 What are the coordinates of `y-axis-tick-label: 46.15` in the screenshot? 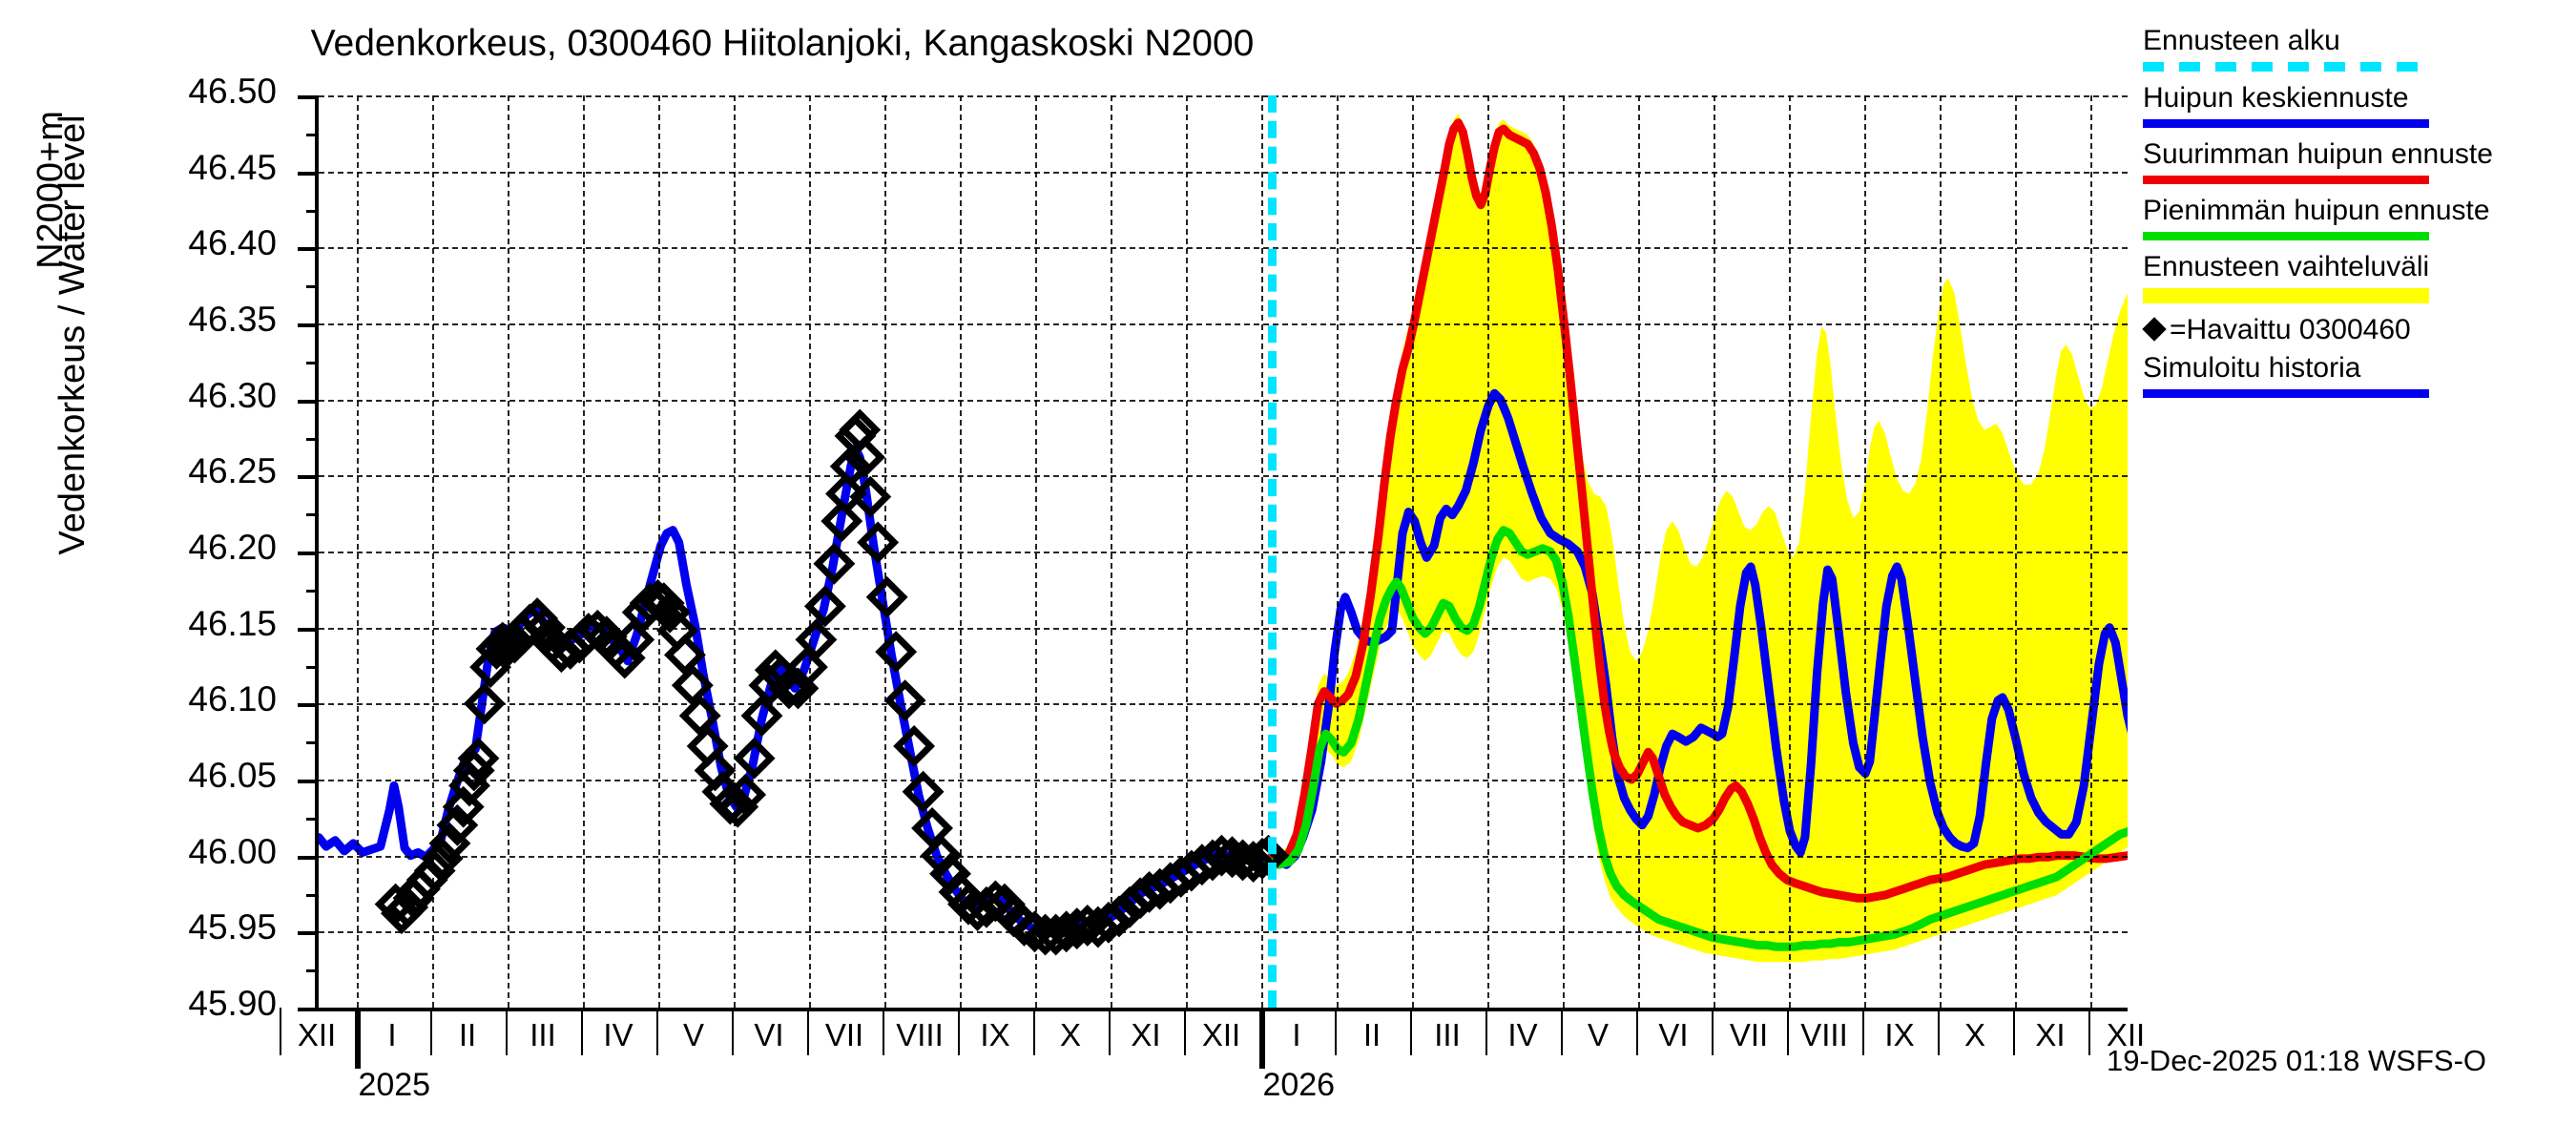 It's located at (232, 623).